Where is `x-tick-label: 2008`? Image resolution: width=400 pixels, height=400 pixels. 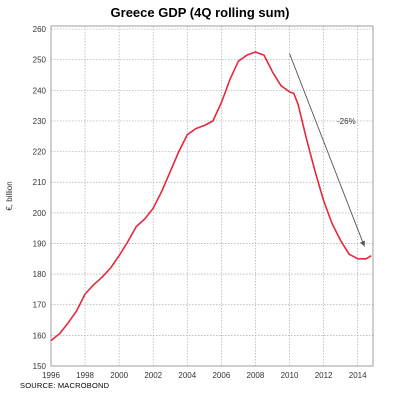 x-tick-label: 2008 is located at coordinates (256, 375).